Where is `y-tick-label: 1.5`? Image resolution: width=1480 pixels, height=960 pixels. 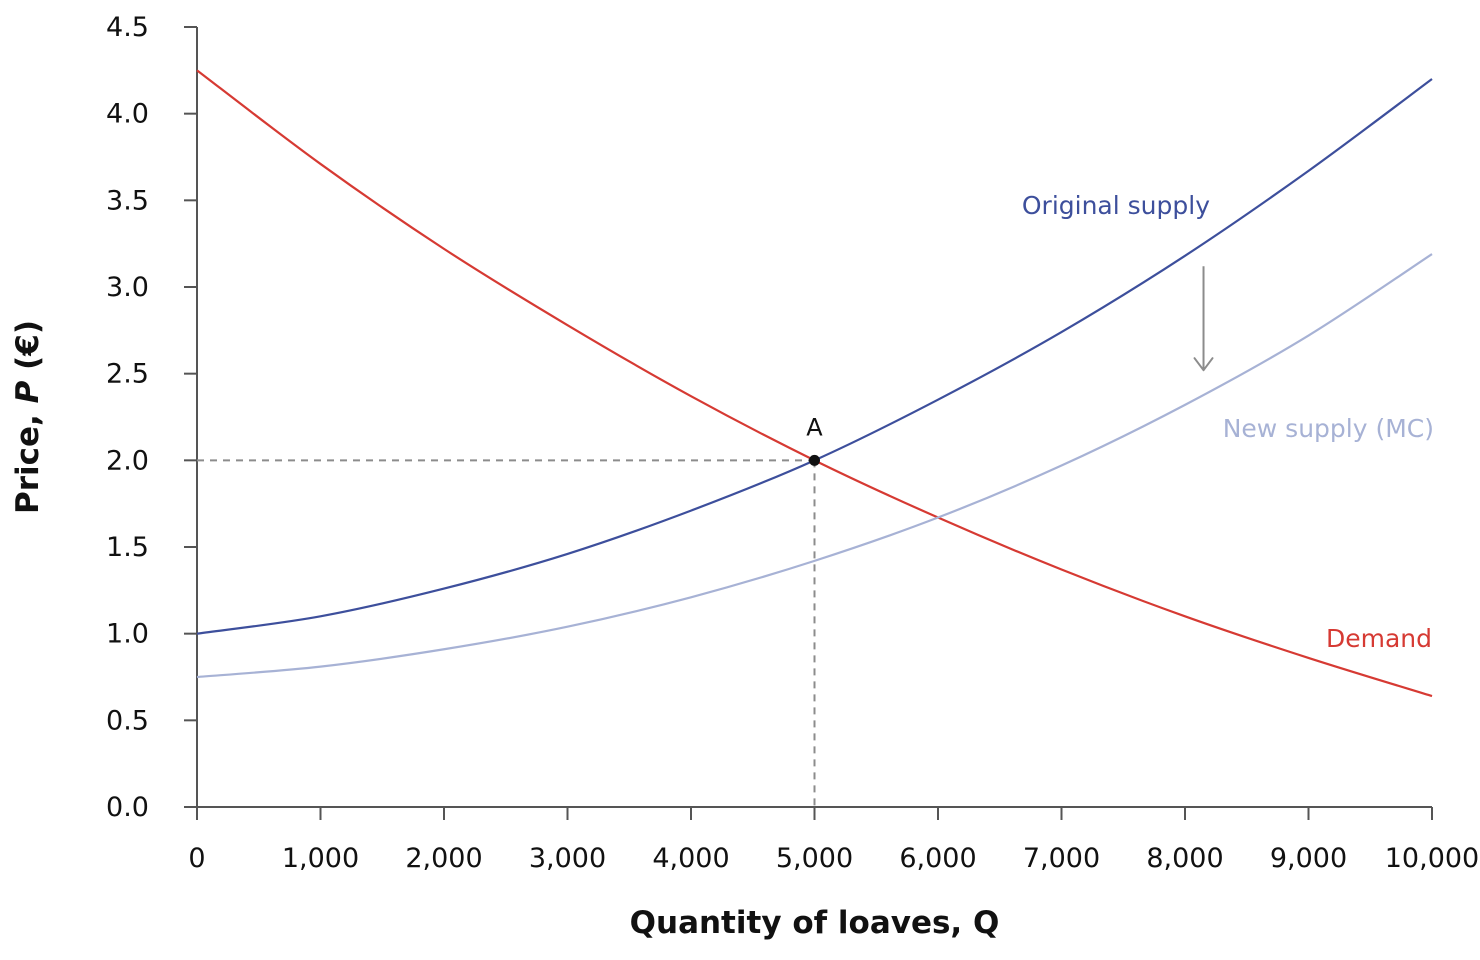
y-tick-label: 1.5 is located at coordinates (127, 547).